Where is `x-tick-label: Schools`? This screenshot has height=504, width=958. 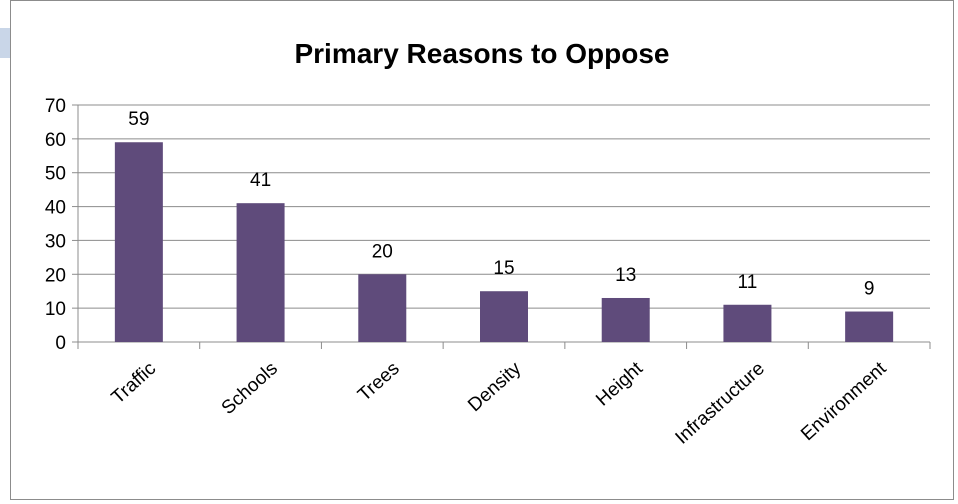
x-tick-label: Schools is located at coordinates (250, 388).